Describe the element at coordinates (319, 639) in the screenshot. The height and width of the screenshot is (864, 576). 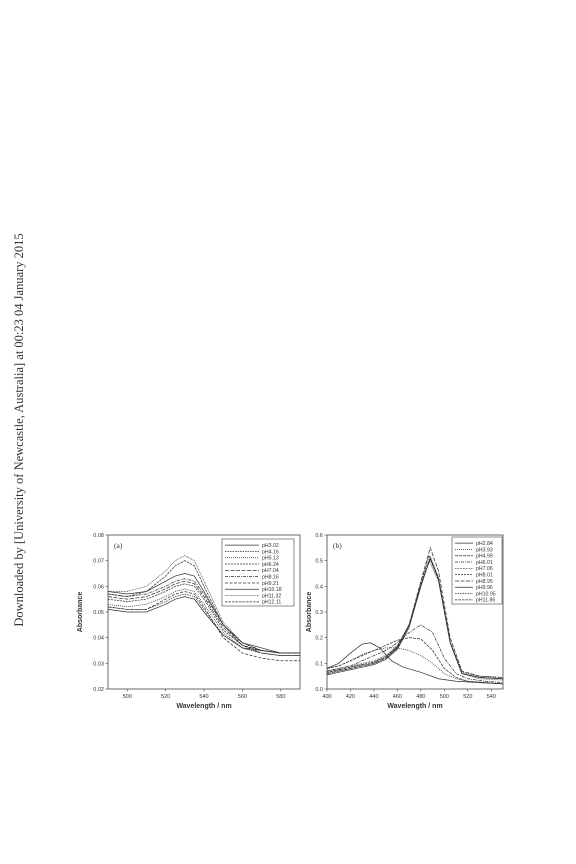
I see `y-tick-label: 0.2` at that location.